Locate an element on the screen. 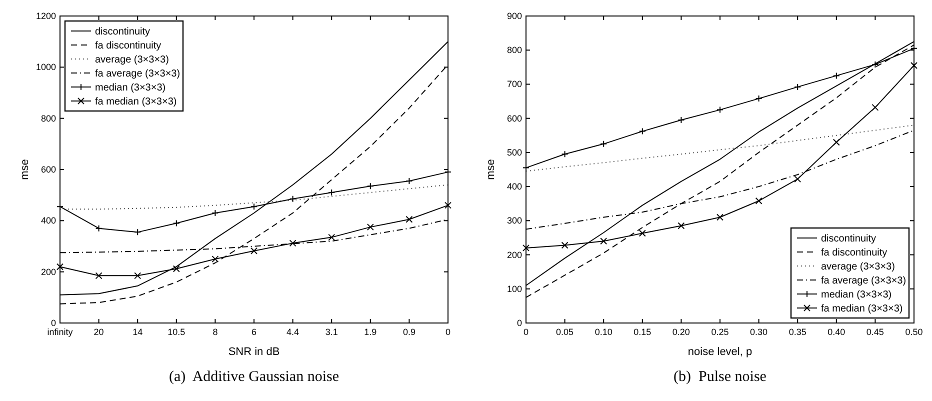  text: (a) Additive Gaussian noise is located at coordinates (254, 377).